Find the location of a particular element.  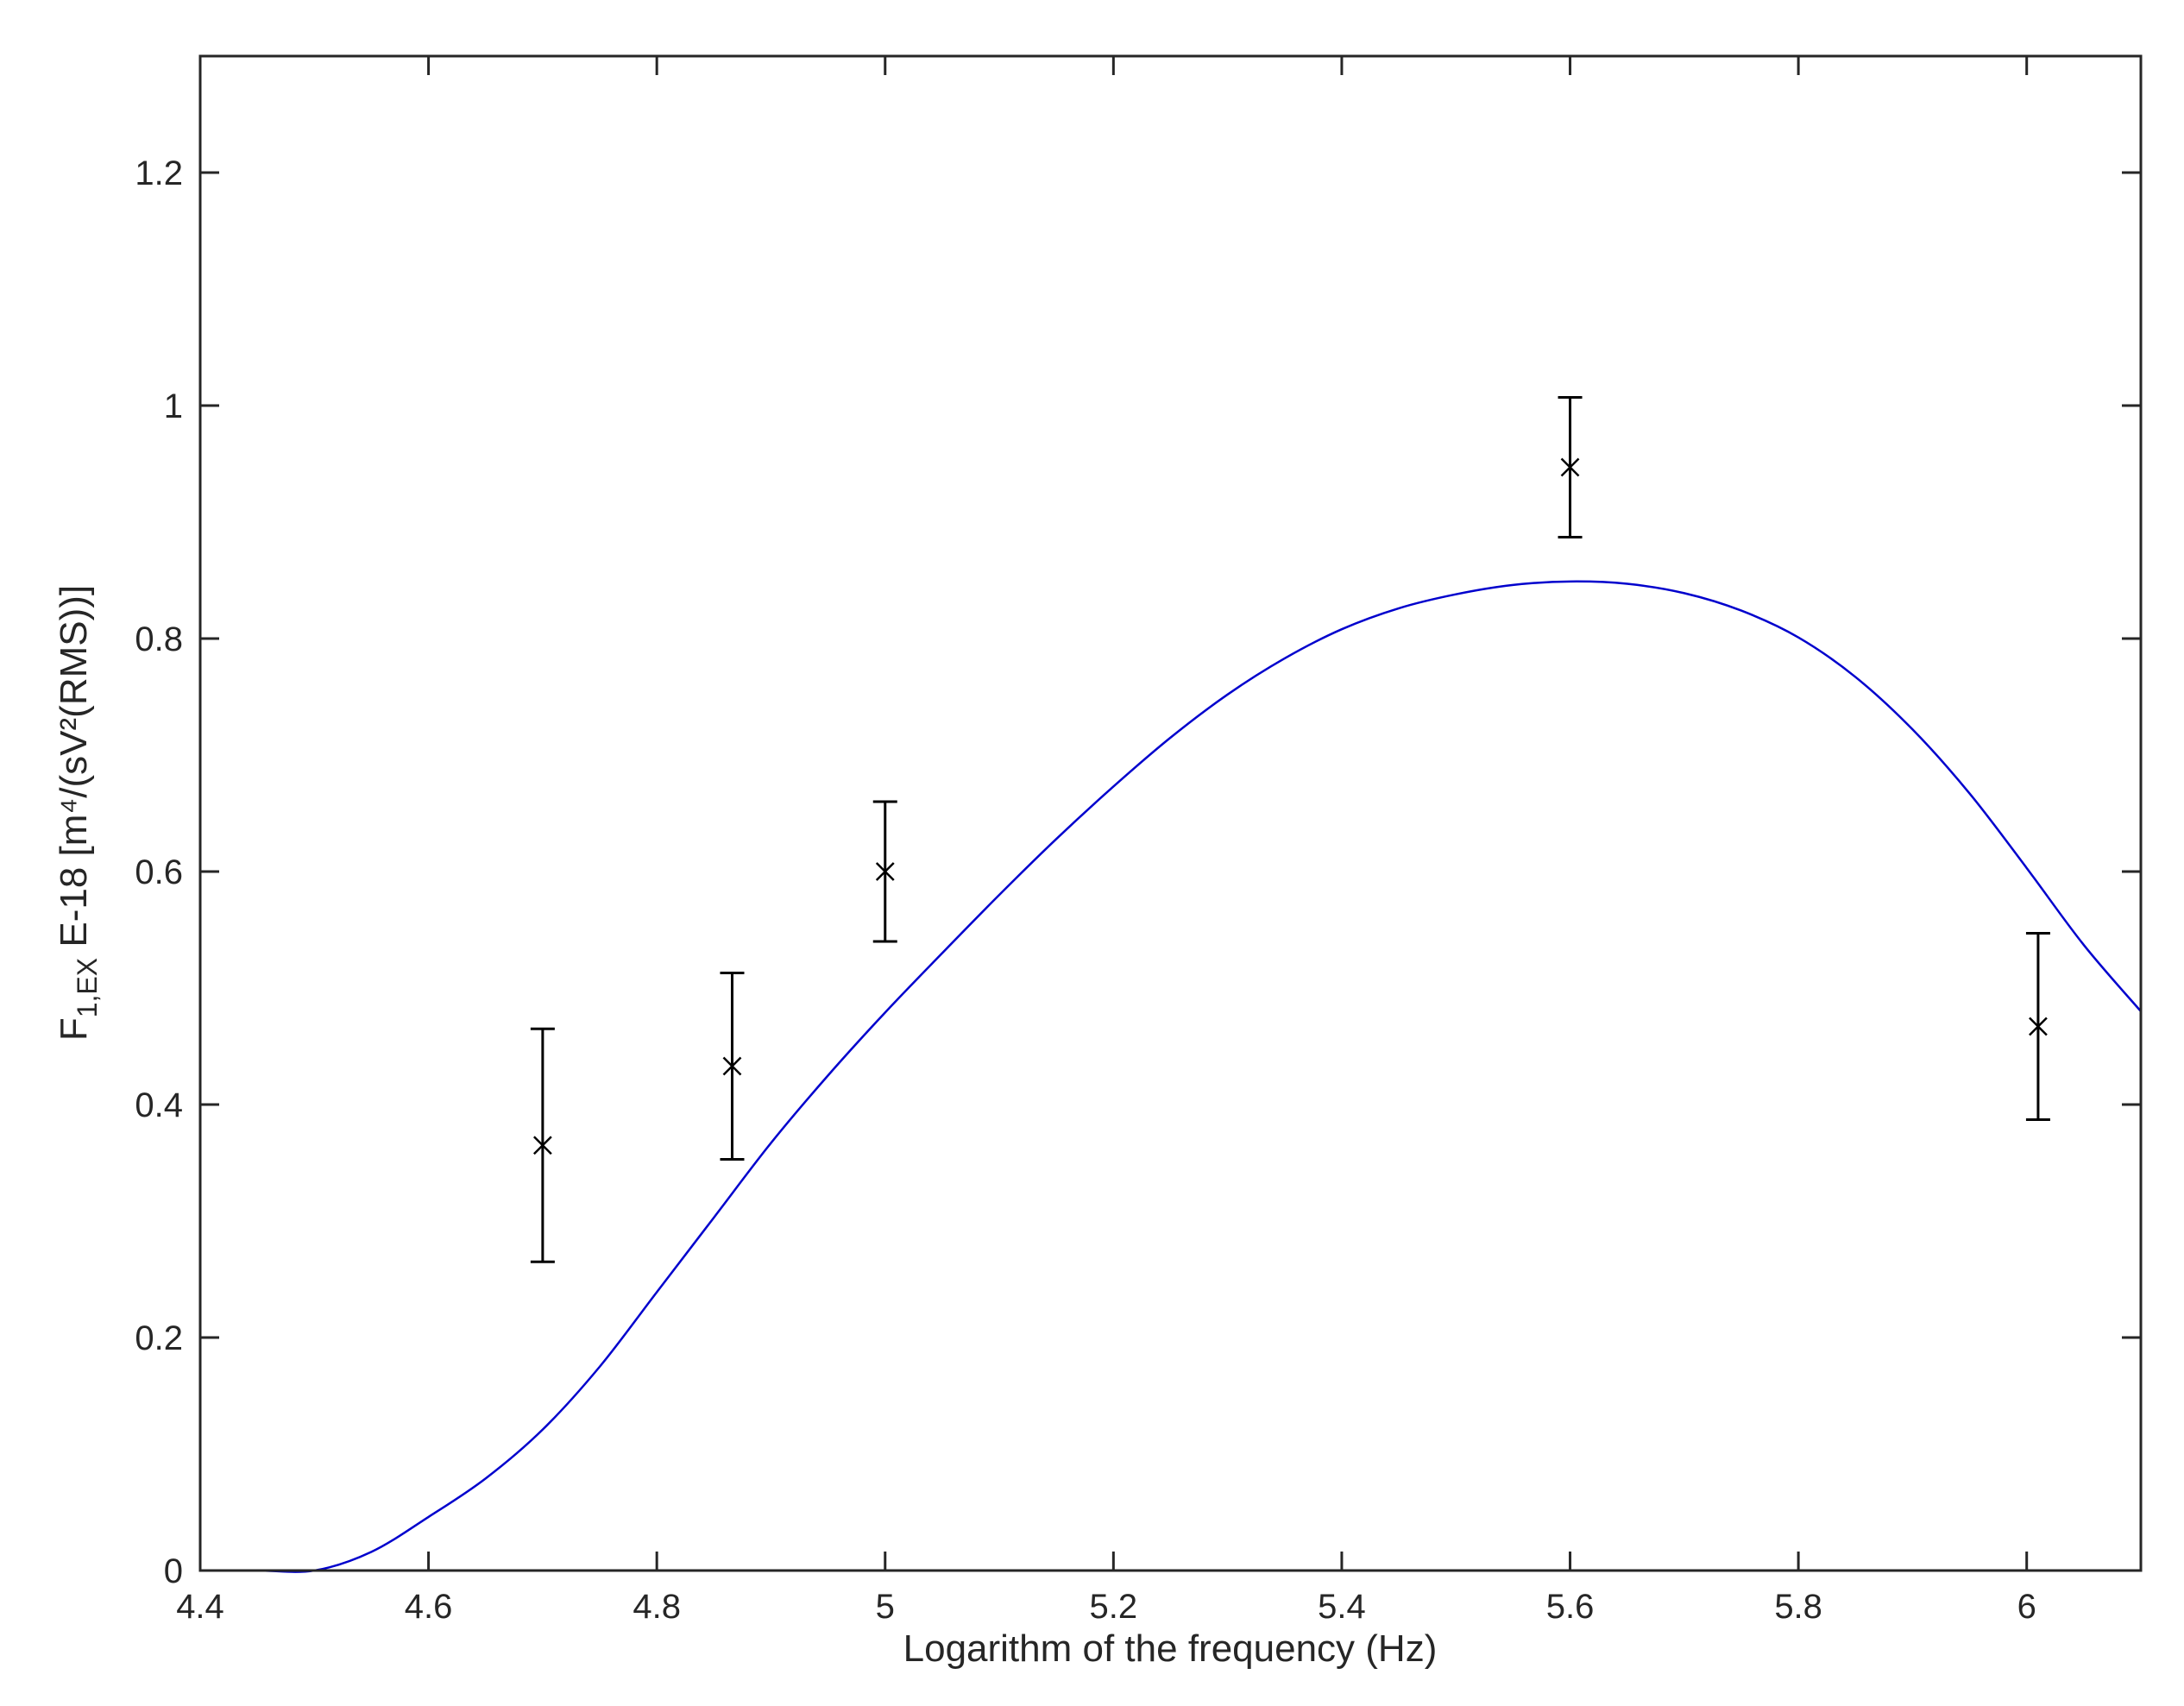

x-tick-label-8: 6 is located at coordinates (2027, 1607).